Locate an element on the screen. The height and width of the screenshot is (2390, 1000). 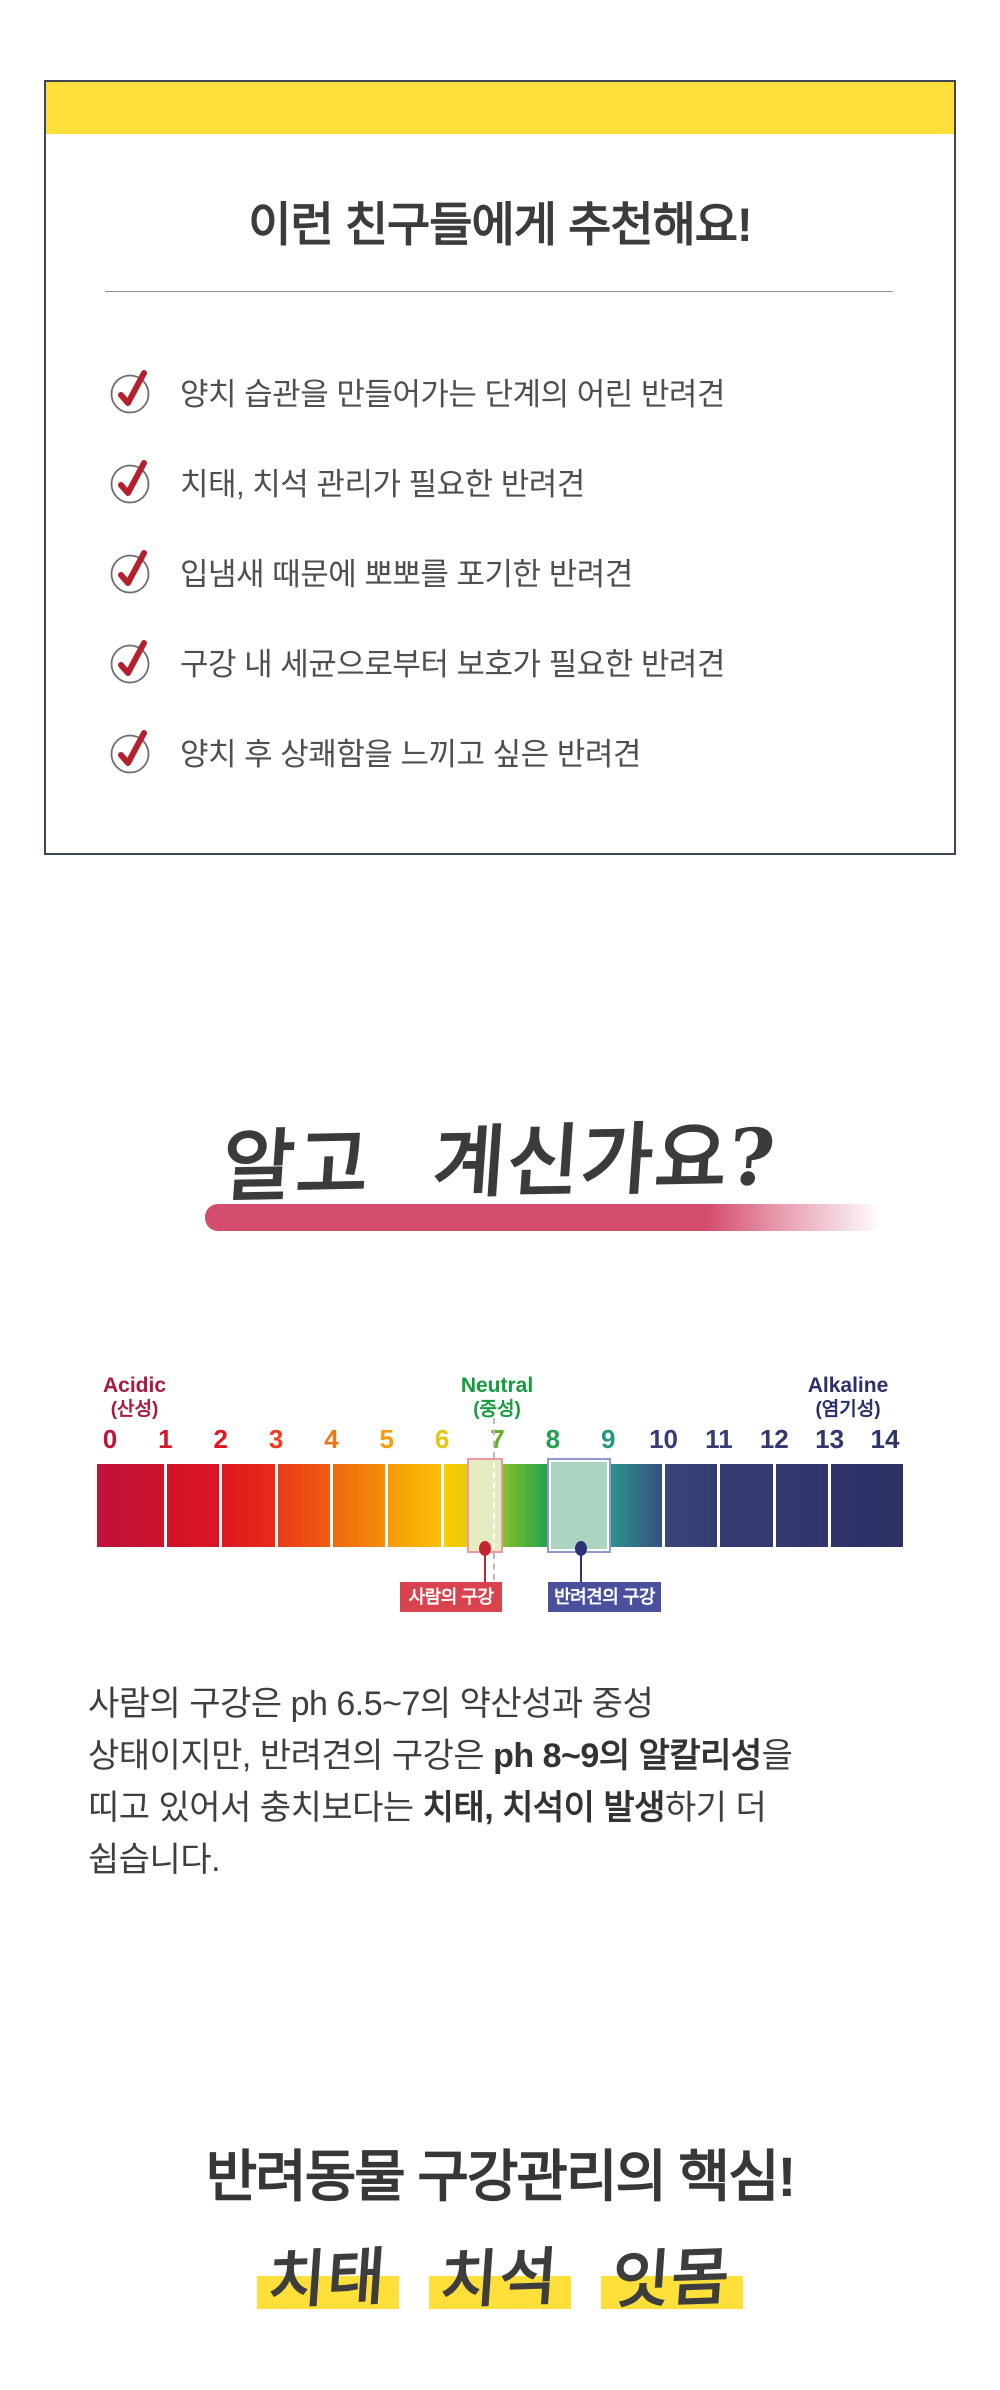
keyword-label: 치석 is located at coordinates (499, 2278).